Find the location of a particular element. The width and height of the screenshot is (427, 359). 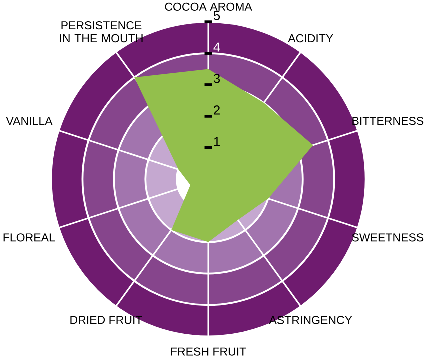

y-tick-label: 3 is located at coordinates (217, 79).